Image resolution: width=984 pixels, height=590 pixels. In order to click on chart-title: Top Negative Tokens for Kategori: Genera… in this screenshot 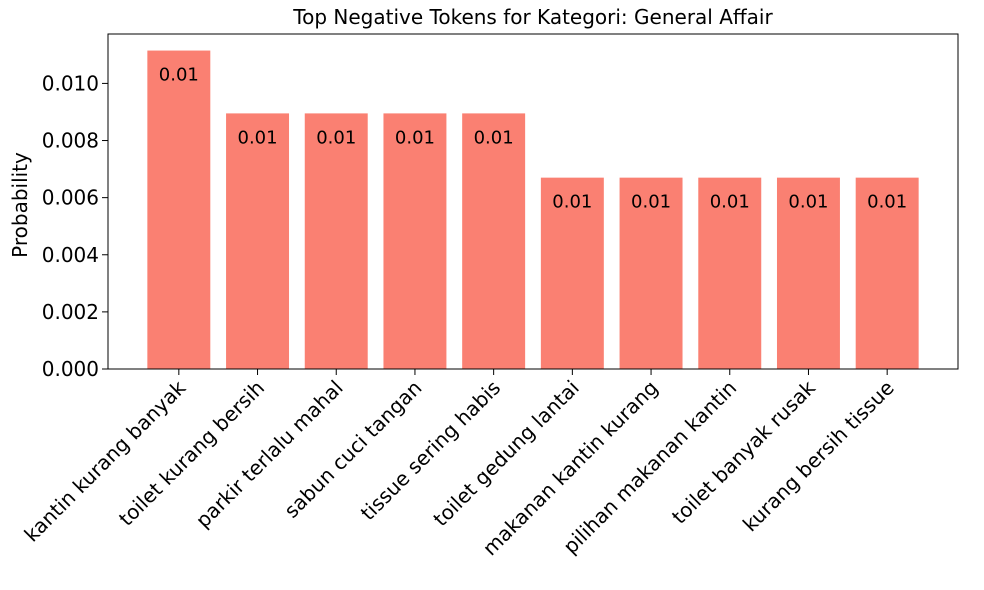, I will do `click(532, 17)`.